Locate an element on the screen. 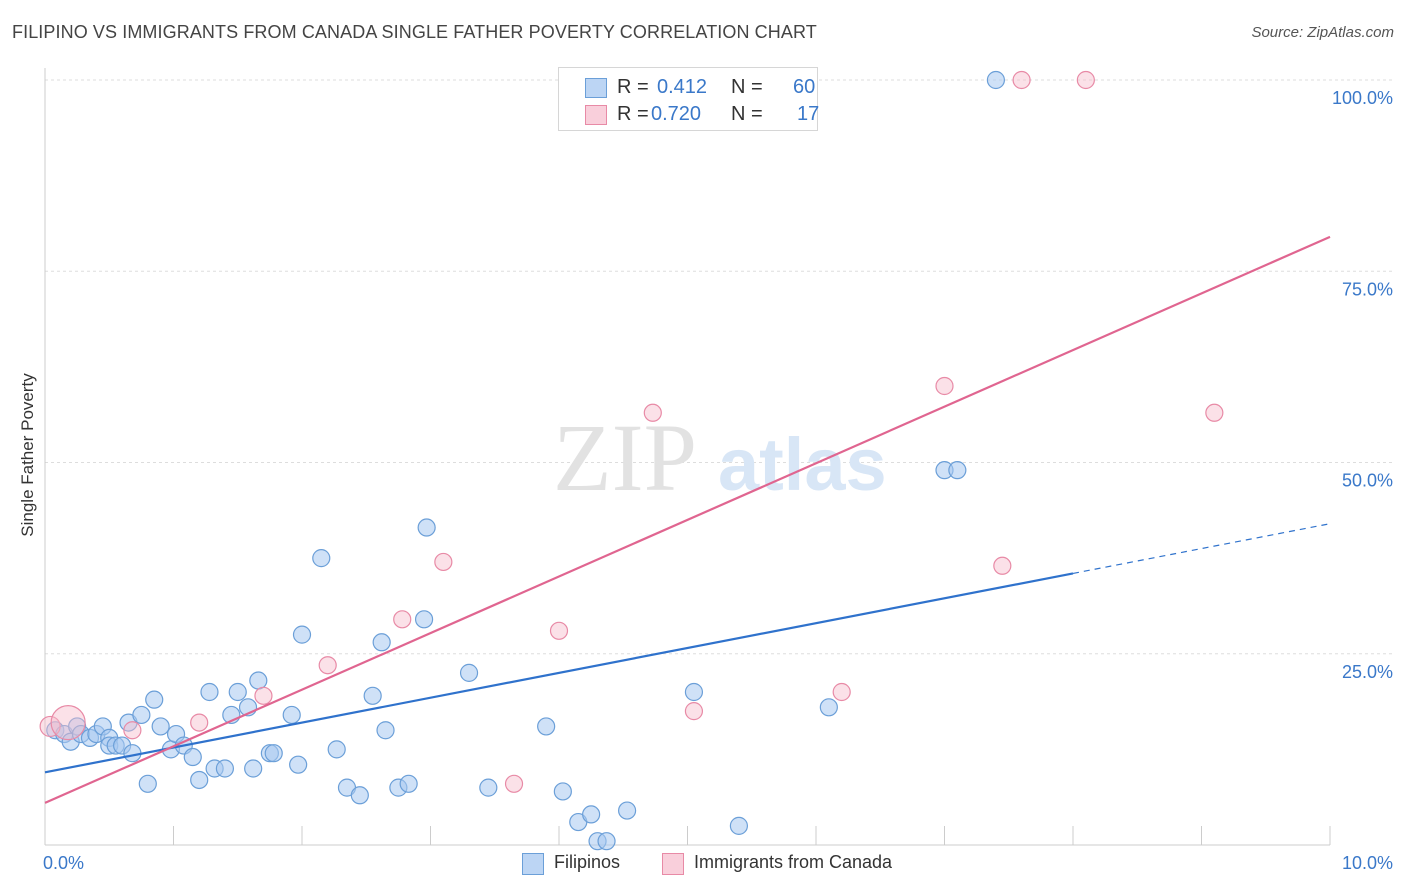 The image size is (1406, 892). y-tick-label-50: 50.0% is located at coordinates (1367, 481).